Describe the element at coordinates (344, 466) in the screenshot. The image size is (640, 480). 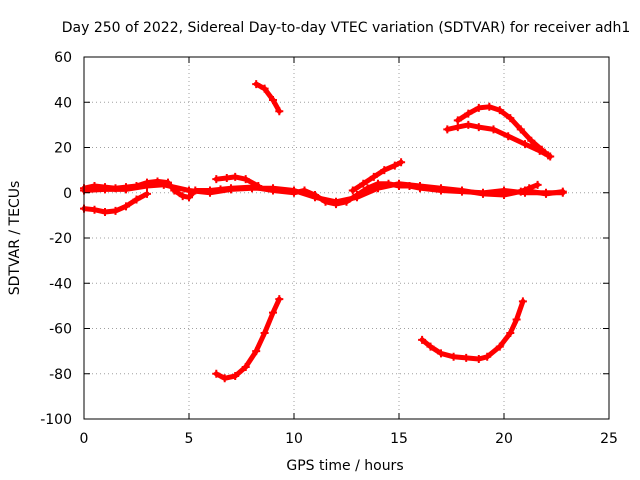
I see `x-axis-label: GPS time / hours` at that location.